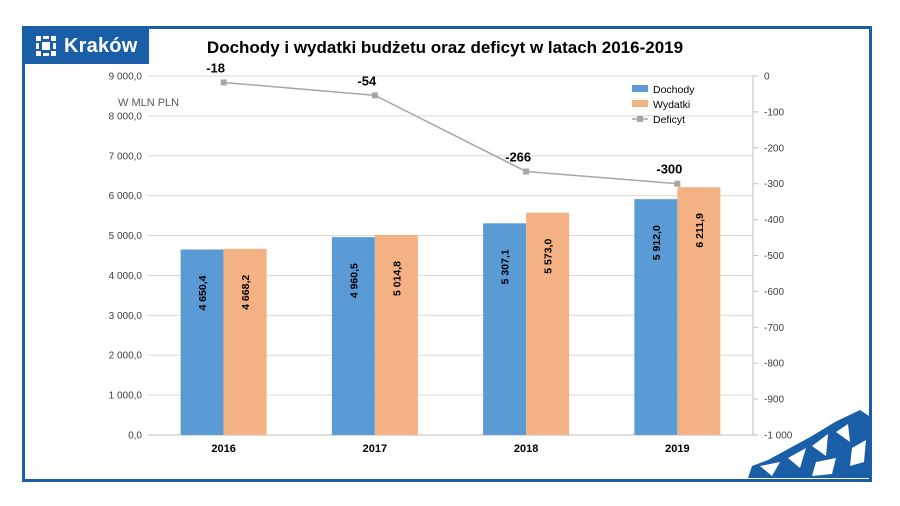 This screenshot has width=900, height=506. What do you see at coordinates (46, 46) in the screenshot?
I see `krakow-emblem-icon` at bounding box center [46, 46].